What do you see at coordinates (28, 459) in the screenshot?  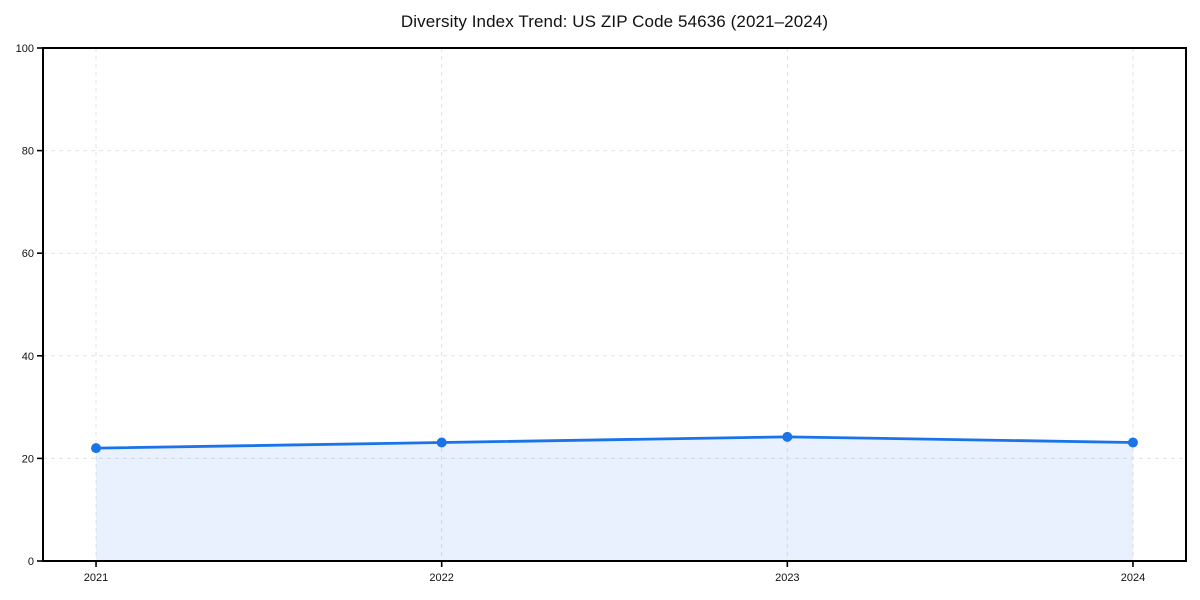 I see `y-axis-tick-label: 20` at bounding box center [28, 459].